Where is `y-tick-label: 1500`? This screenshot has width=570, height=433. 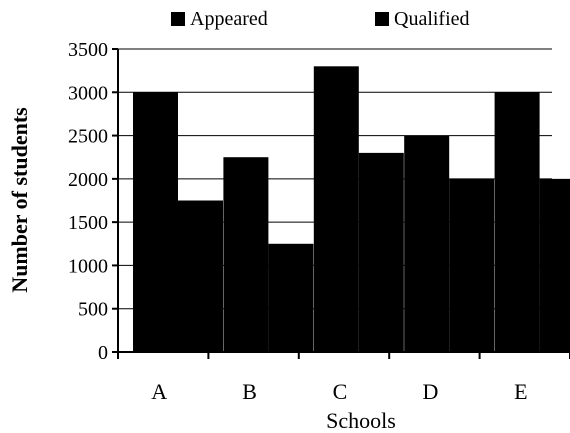 y-tick-label: 1500 is located at coordinates (88, 223).